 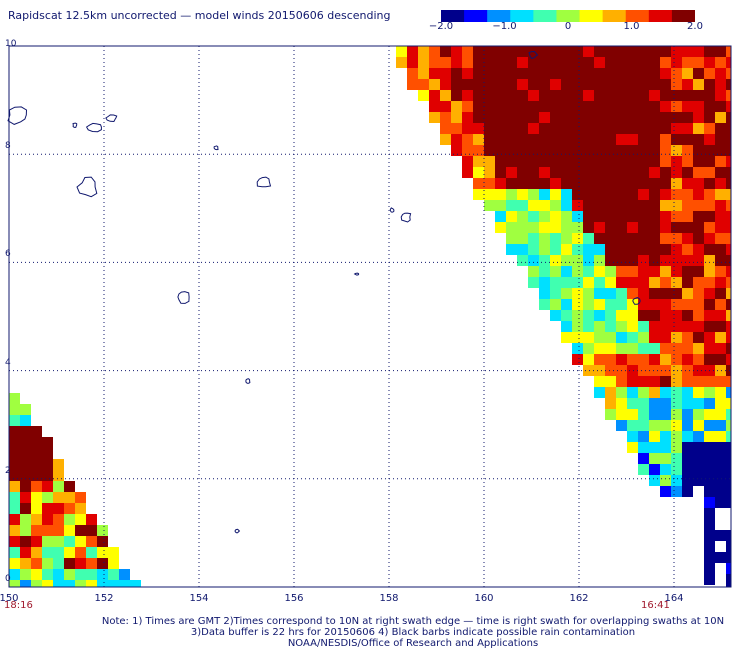 I want to click on left-swath-time: 18:16, so click(x=18, y=605).